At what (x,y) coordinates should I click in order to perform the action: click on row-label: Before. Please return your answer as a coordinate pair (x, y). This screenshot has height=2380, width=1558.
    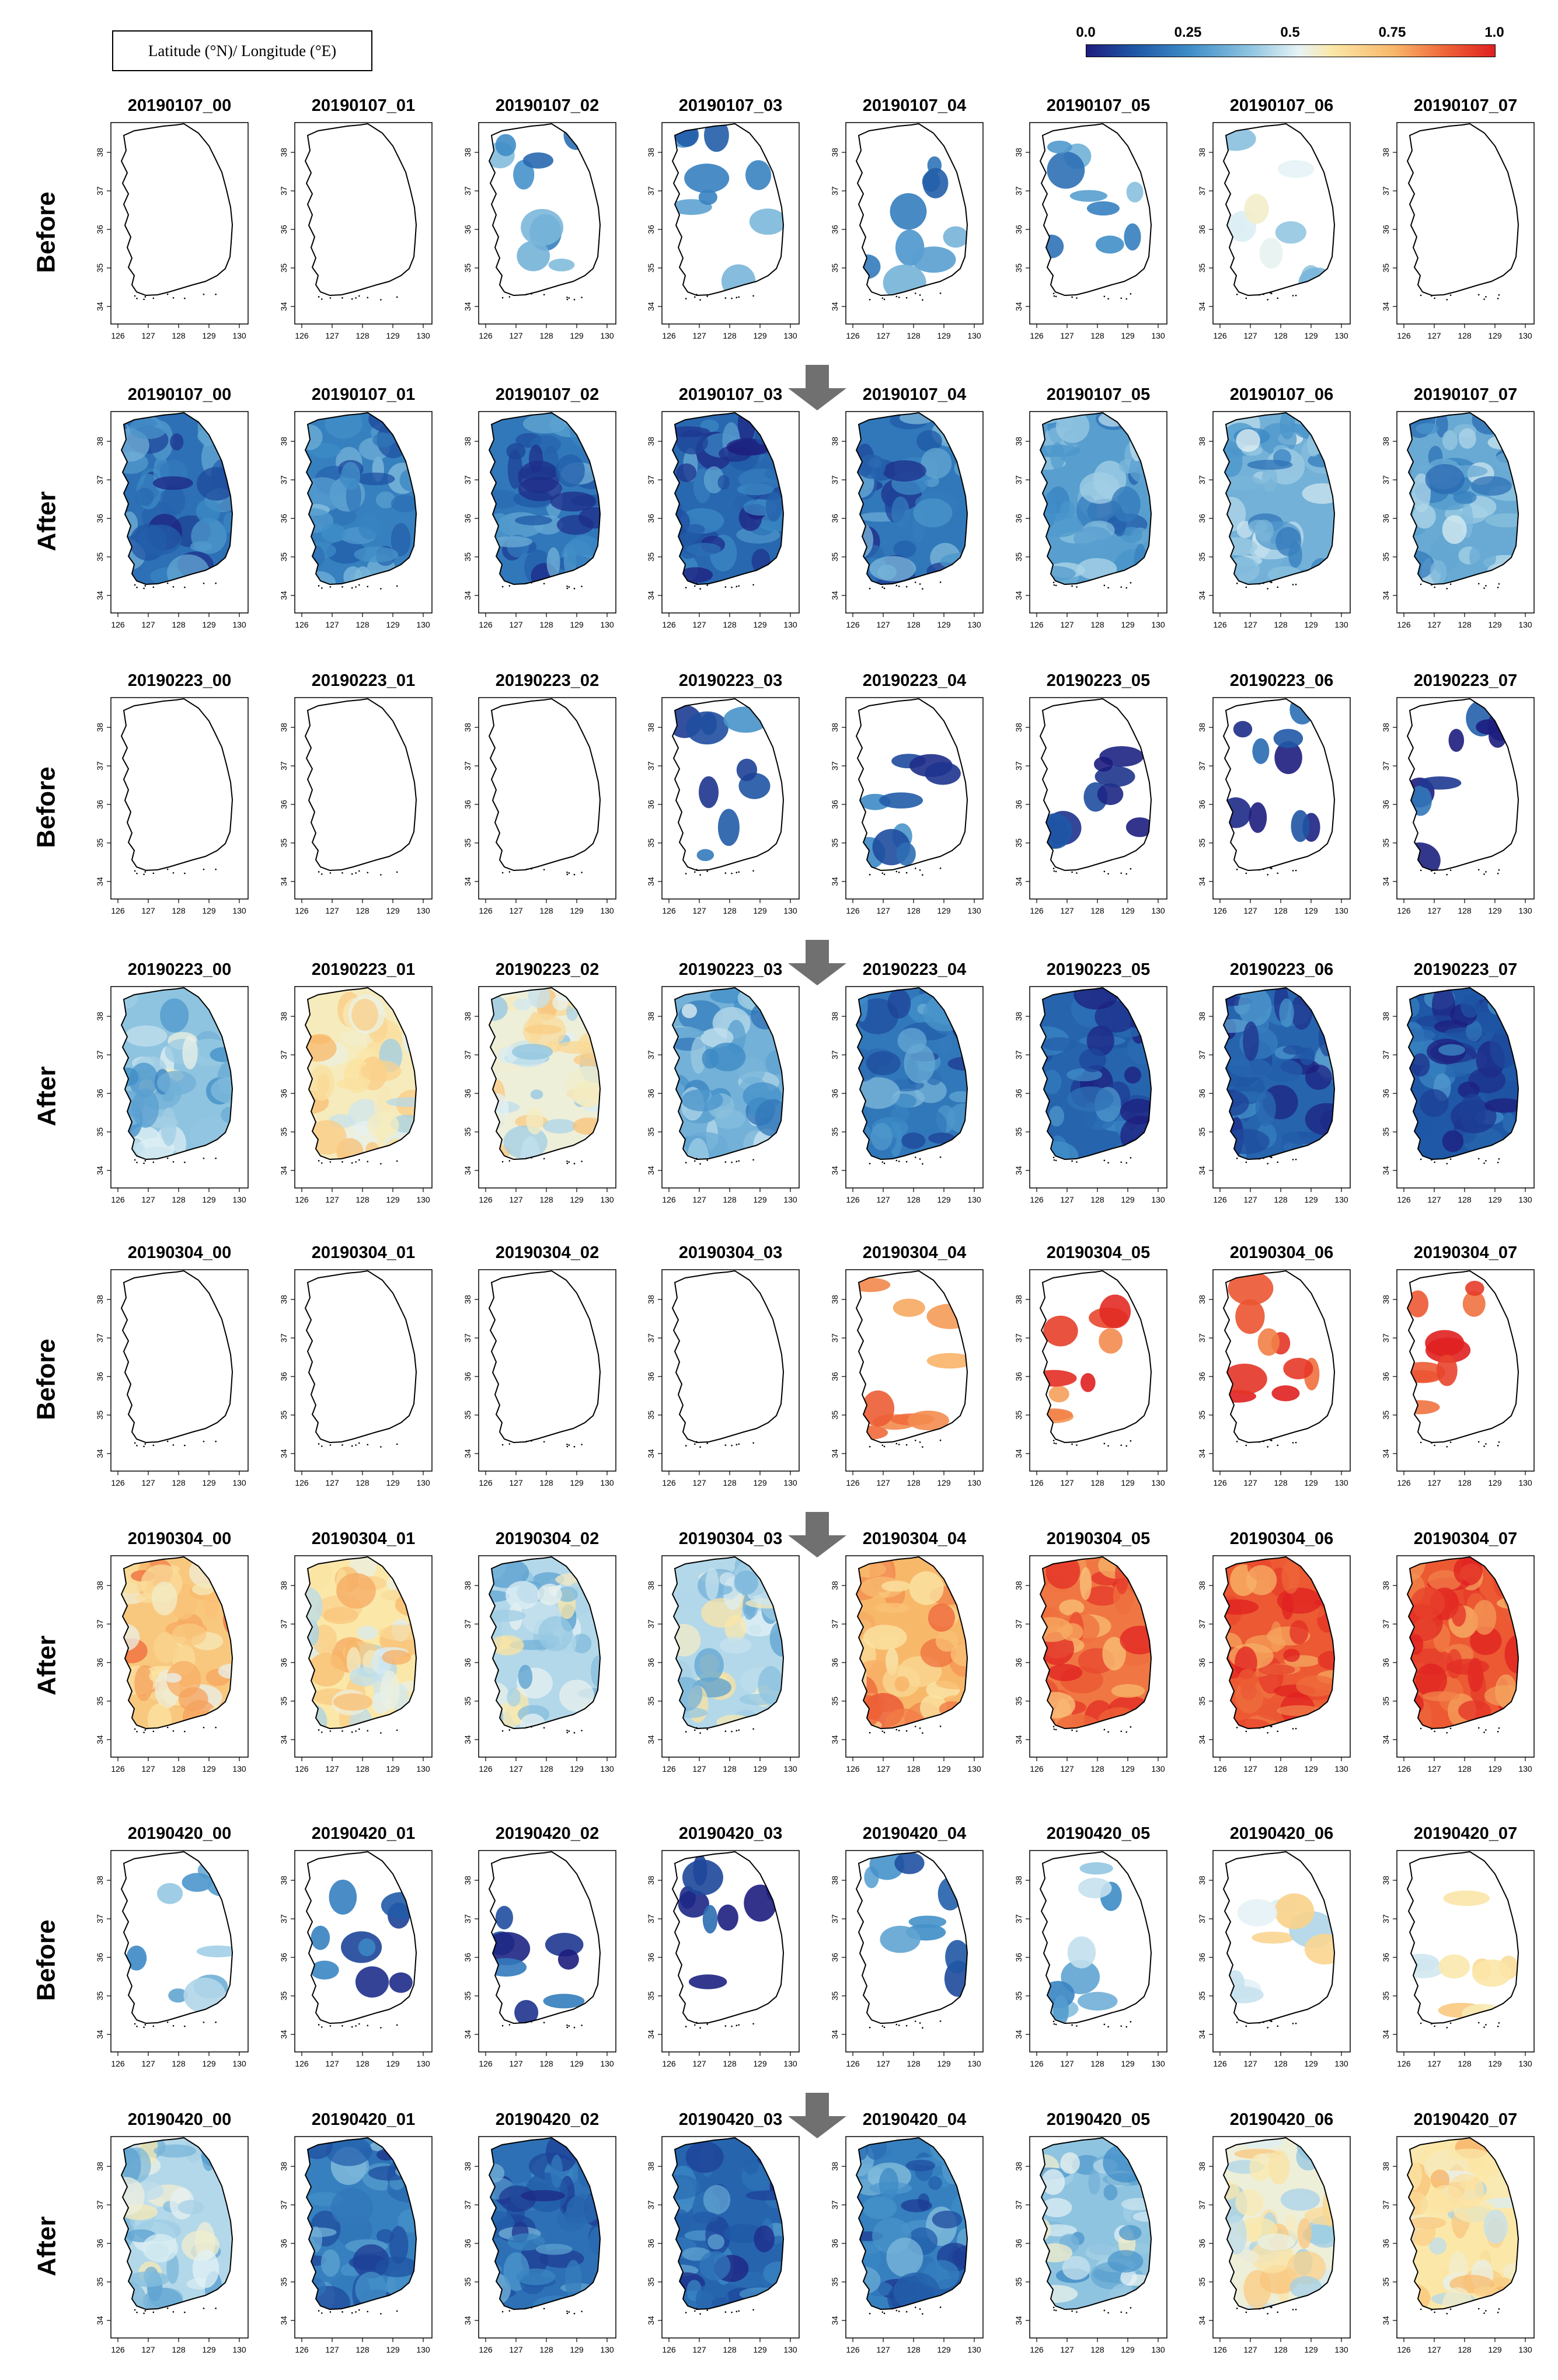
    Looking at the image, I should click on (46, 232).